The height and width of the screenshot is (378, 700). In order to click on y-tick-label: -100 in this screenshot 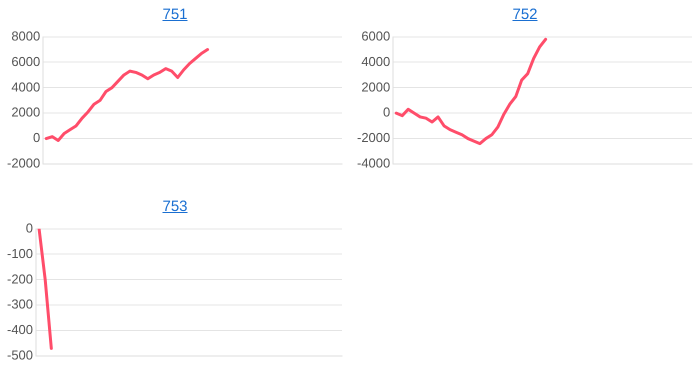, I will do `click(20, 253)`.